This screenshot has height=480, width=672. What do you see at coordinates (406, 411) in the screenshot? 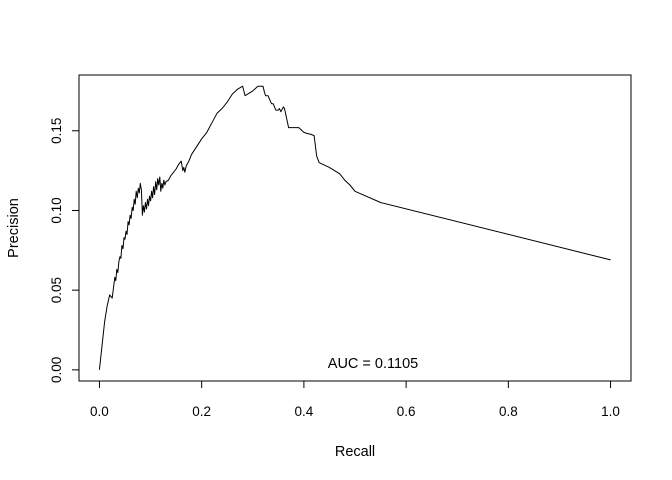
I see `x-tick-label: 0.6` at bounding box center [406, 411].